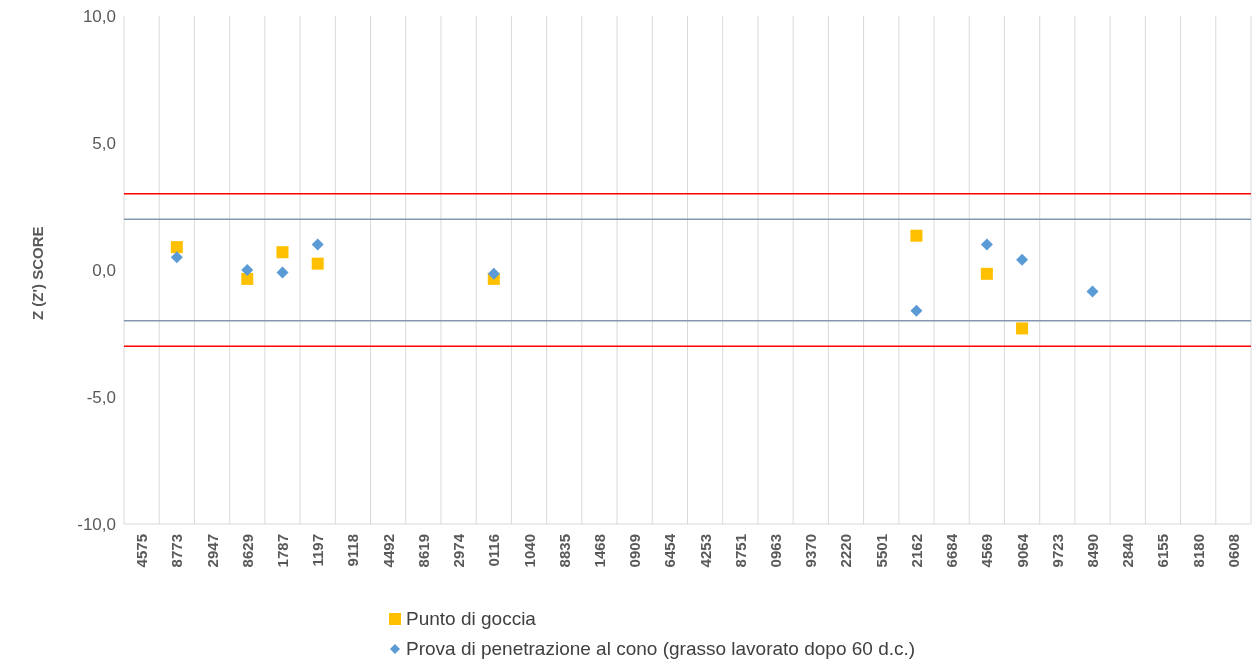 This screenshot has height=664, width=1255. I want to click on x-tick-label: 2840, so click(1128, 551).